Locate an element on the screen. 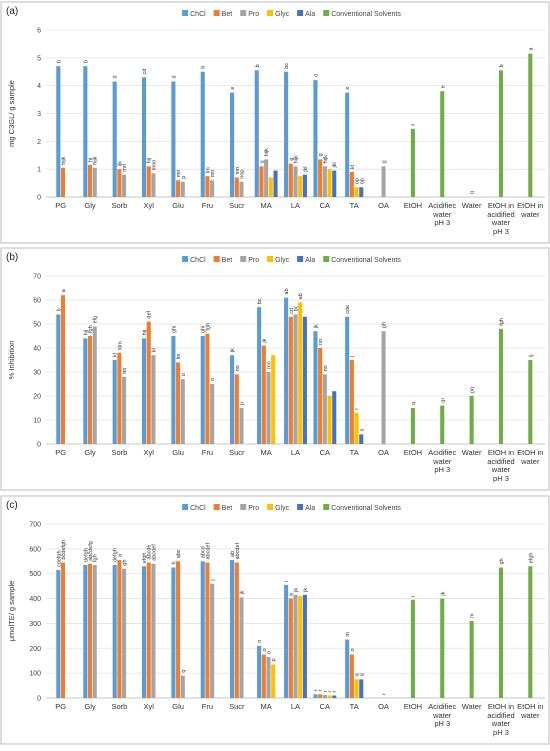 This screenshot has width=550, height=751. y-axis-label: mg C3GL/ g sample is located at coordinates (11, 113).